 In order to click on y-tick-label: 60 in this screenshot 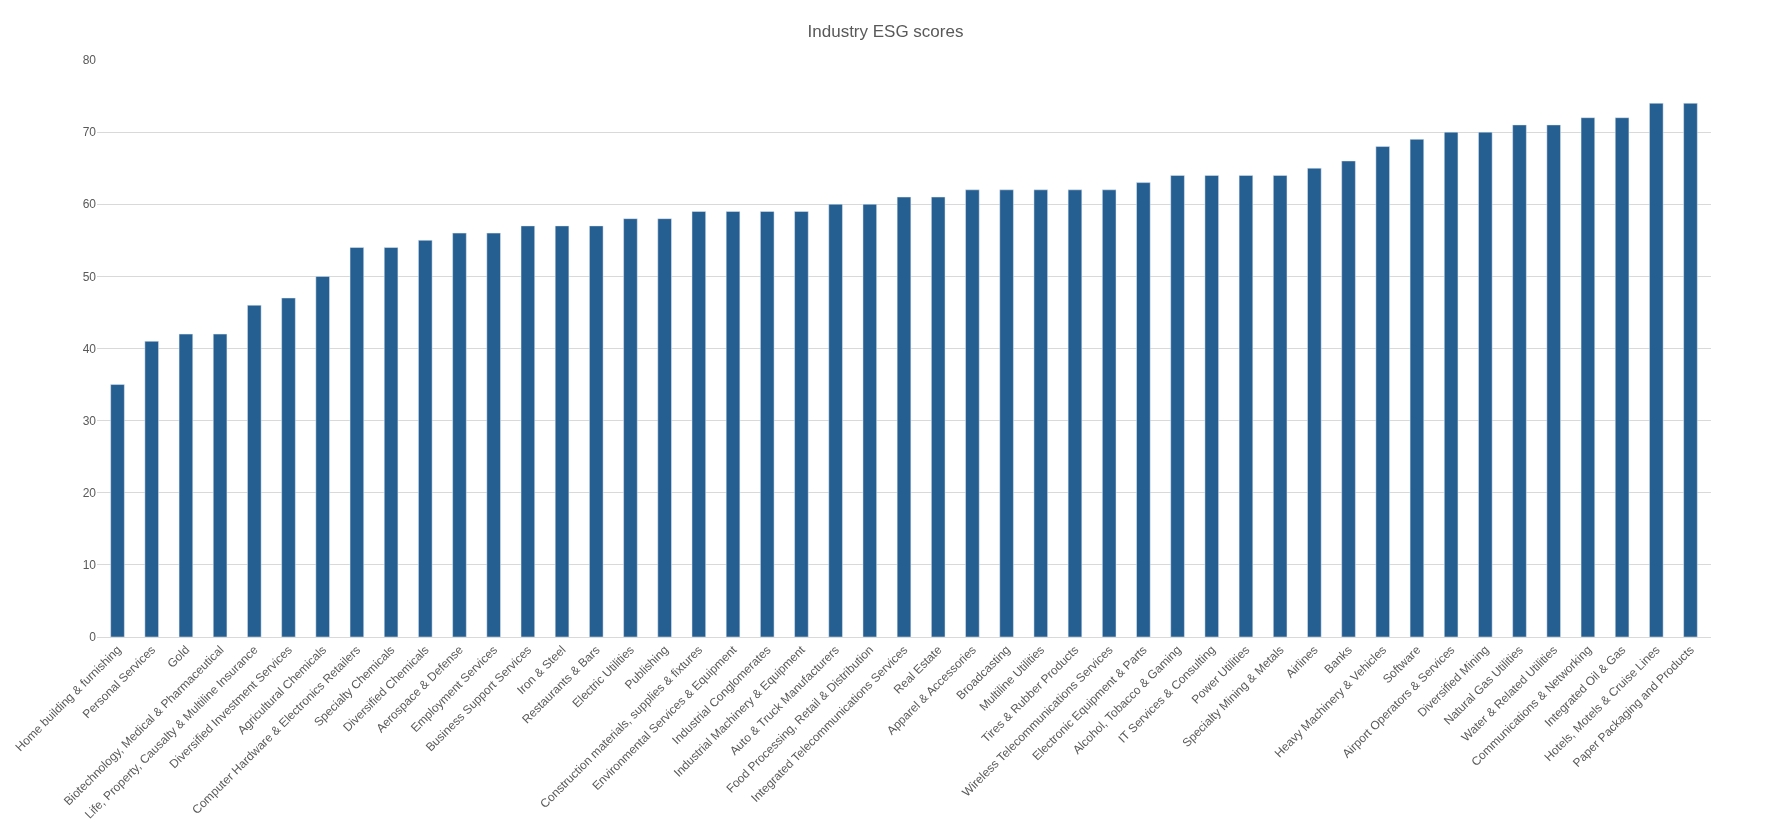, I will do `click(89, 204)`.